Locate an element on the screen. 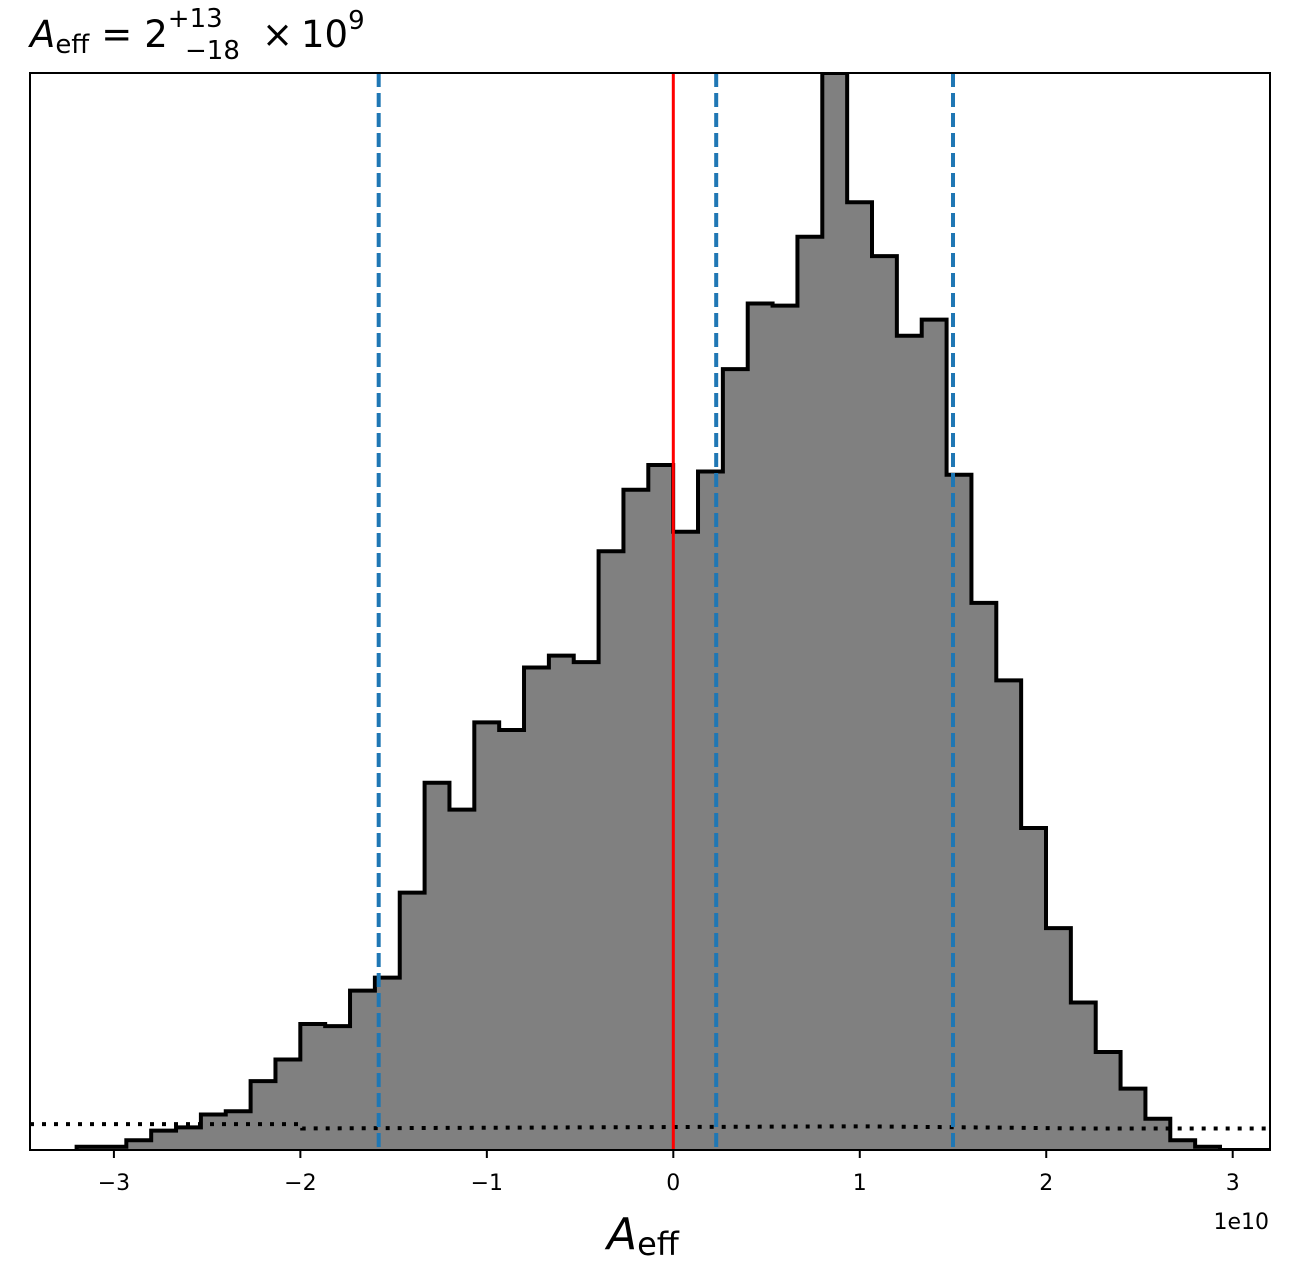  x-axis-label: Aeff is located at coordinates (642, 1236).